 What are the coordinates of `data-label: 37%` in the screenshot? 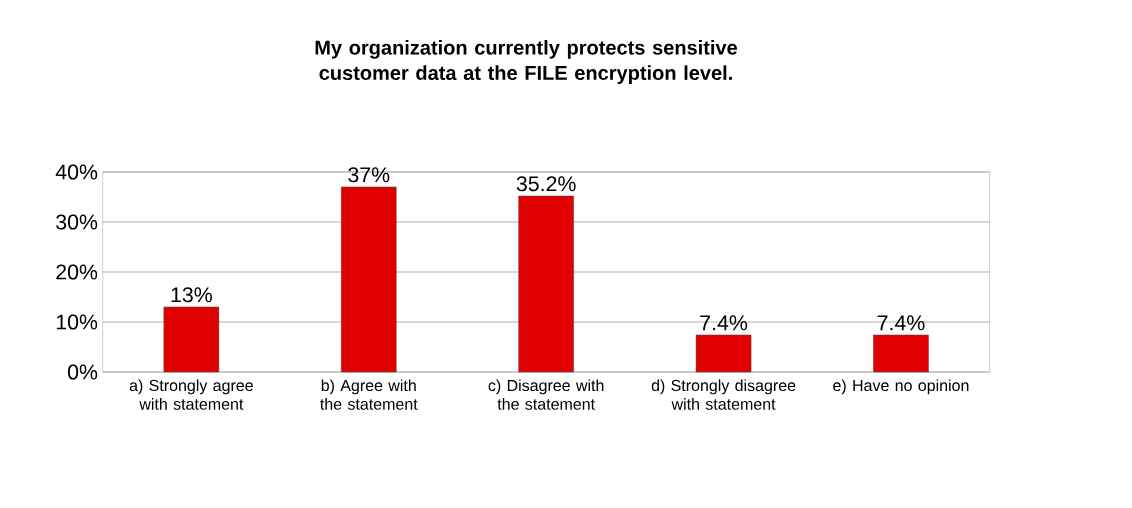 It's located at (369, 175).